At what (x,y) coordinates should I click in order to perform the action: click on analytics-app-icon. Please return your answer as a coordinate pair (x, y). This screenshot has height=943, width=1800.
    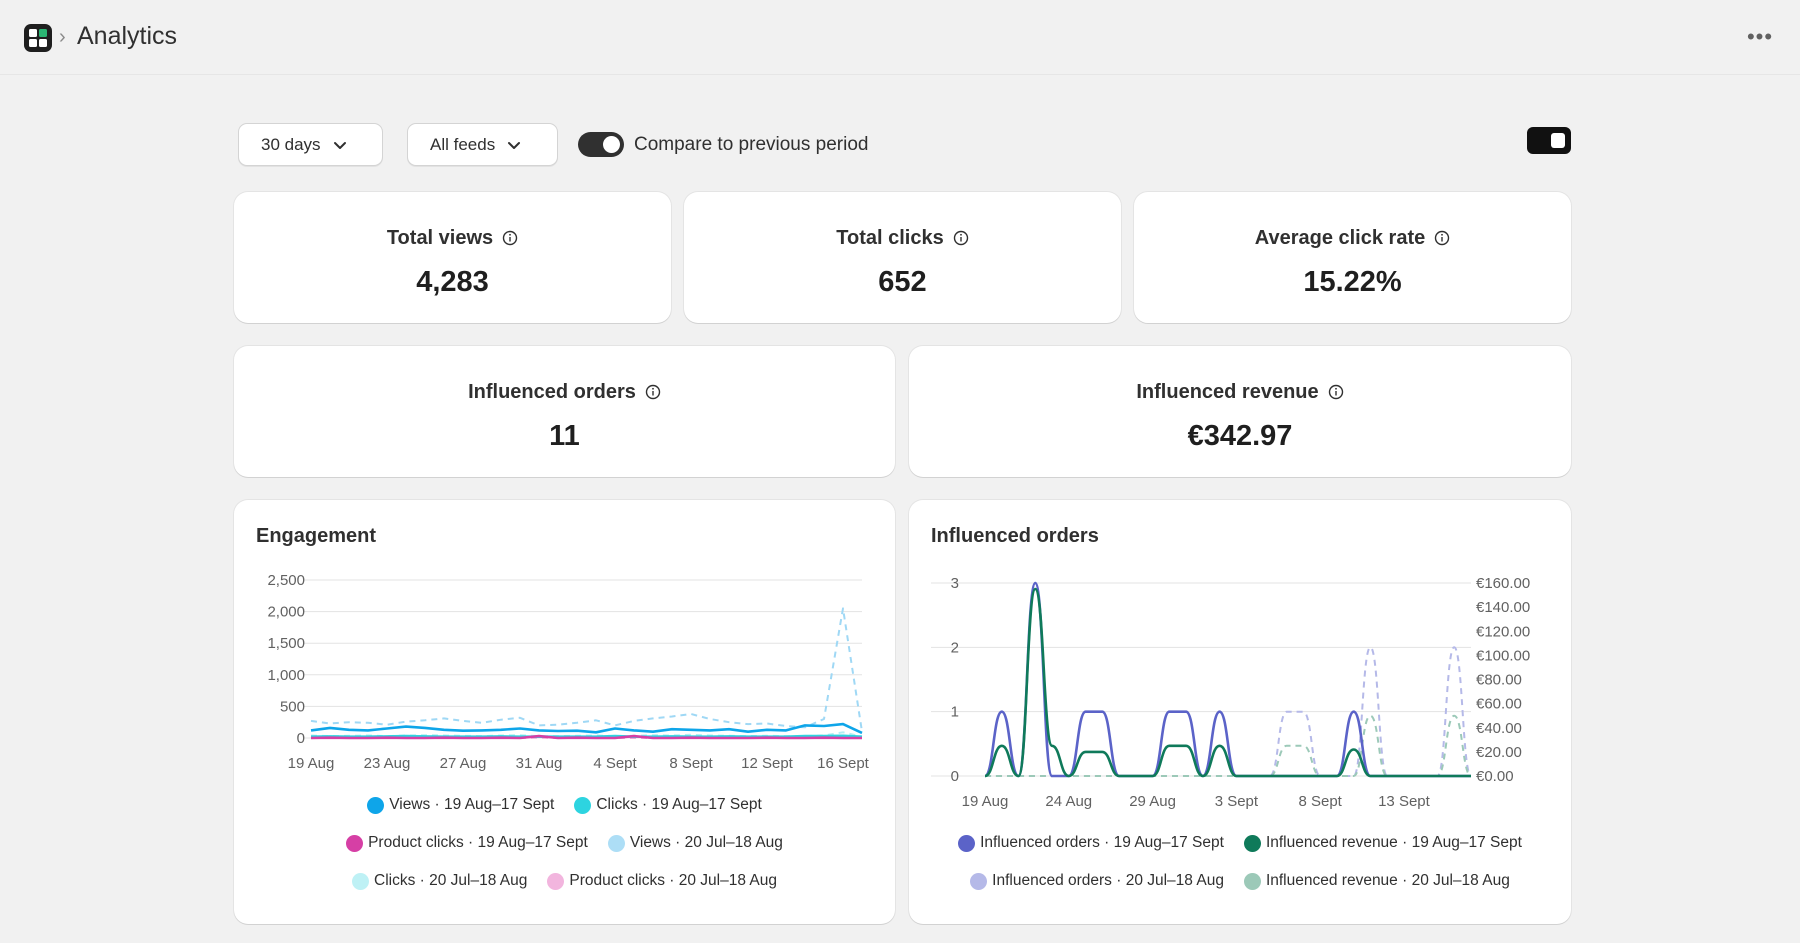
    Looking at the image, I should click on (38, 38).